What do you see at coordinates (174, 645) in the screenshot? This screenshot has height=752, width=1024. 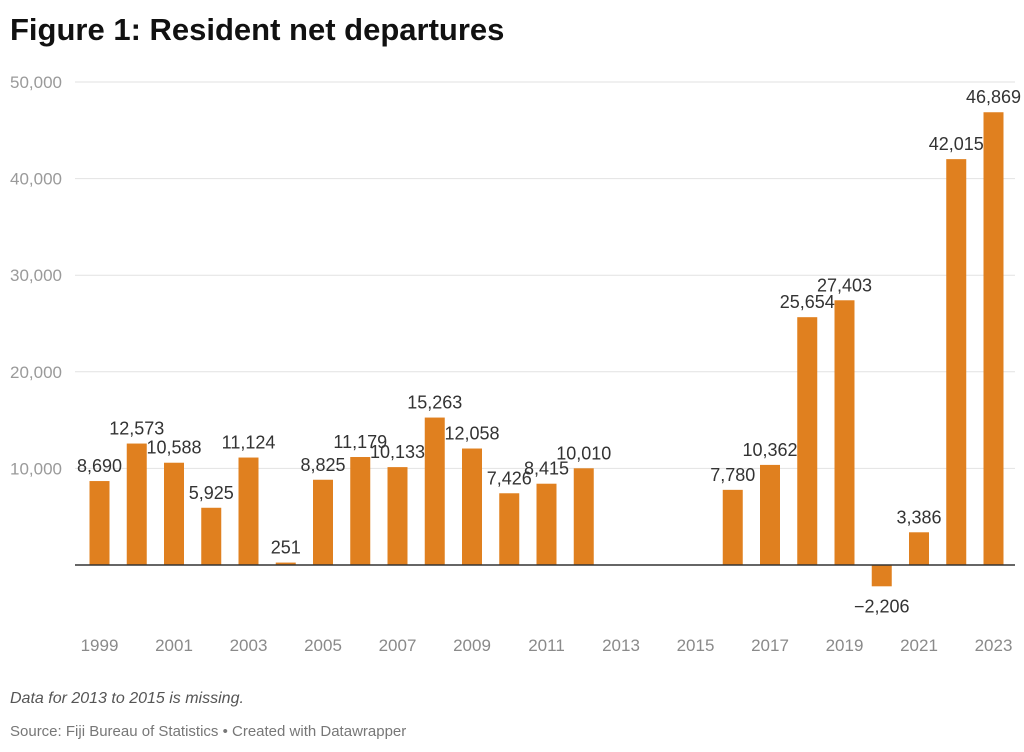 I see `x-tick-label: 2001` at bounding box center [174, 645].